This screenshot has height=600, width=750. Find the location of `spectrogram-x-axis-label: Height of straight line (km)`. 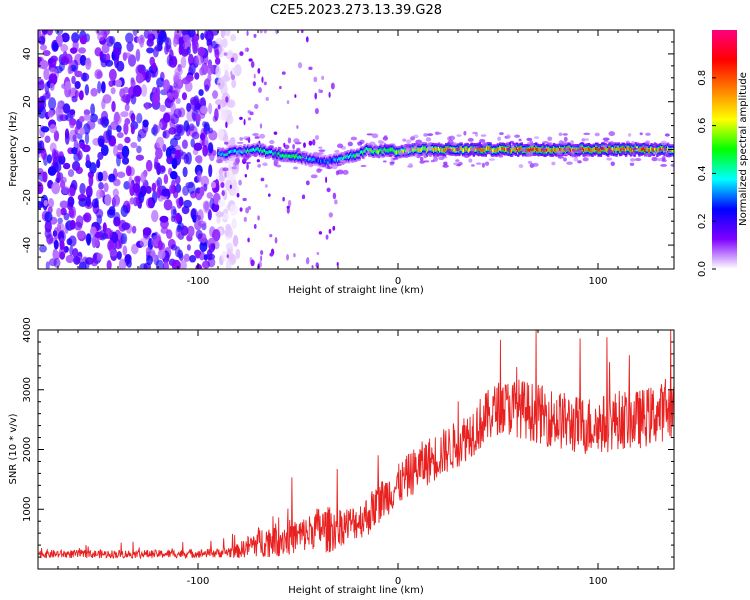

spectrogram-x-axis-label: Height of straight line (km) is located at coordinates (356, 290).